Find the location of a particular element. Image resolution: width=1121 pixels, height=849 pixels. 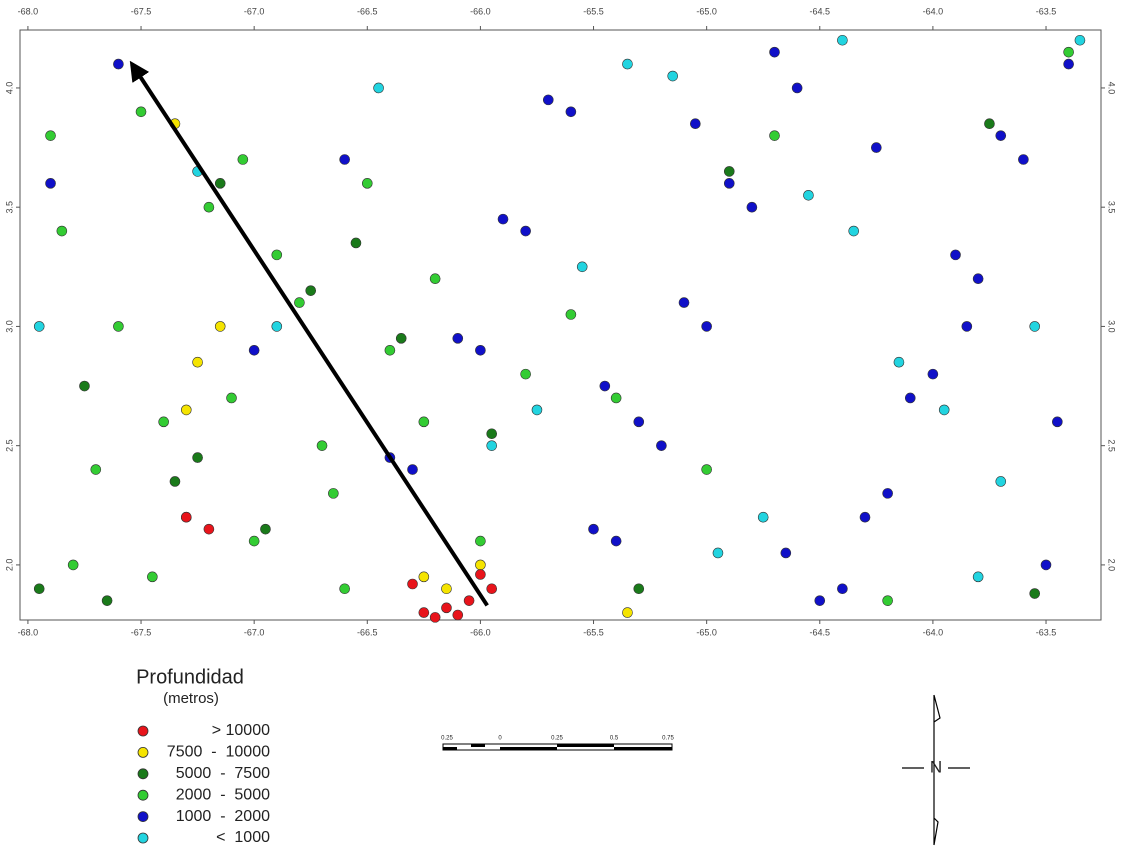

x-tick-label: -68.0 is located at coordinates (28, 632).